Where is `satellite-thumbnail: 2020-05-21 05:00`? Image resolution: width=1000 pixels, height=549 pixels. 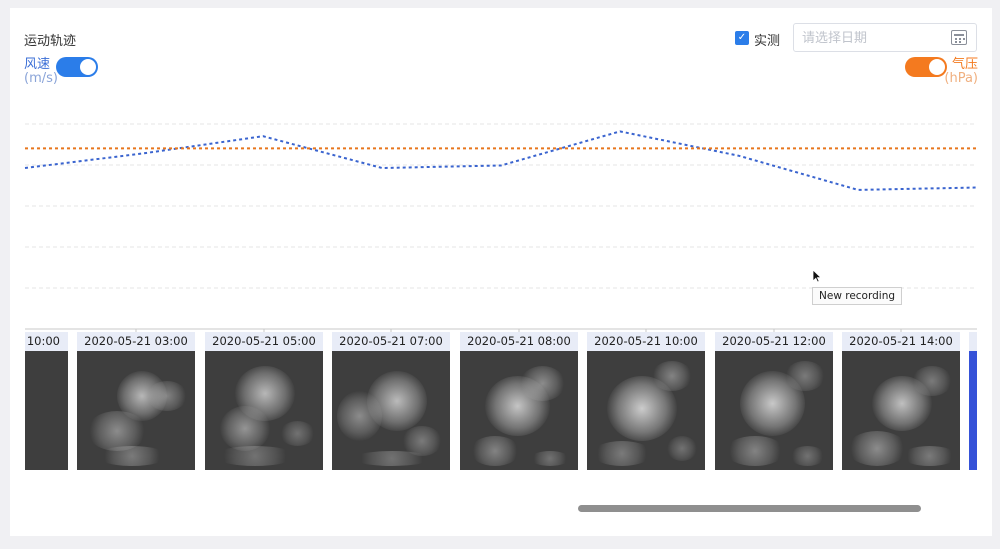 satellite-thumbnail: 2020-05-21 05:00 is located at coordinates (264, 401).